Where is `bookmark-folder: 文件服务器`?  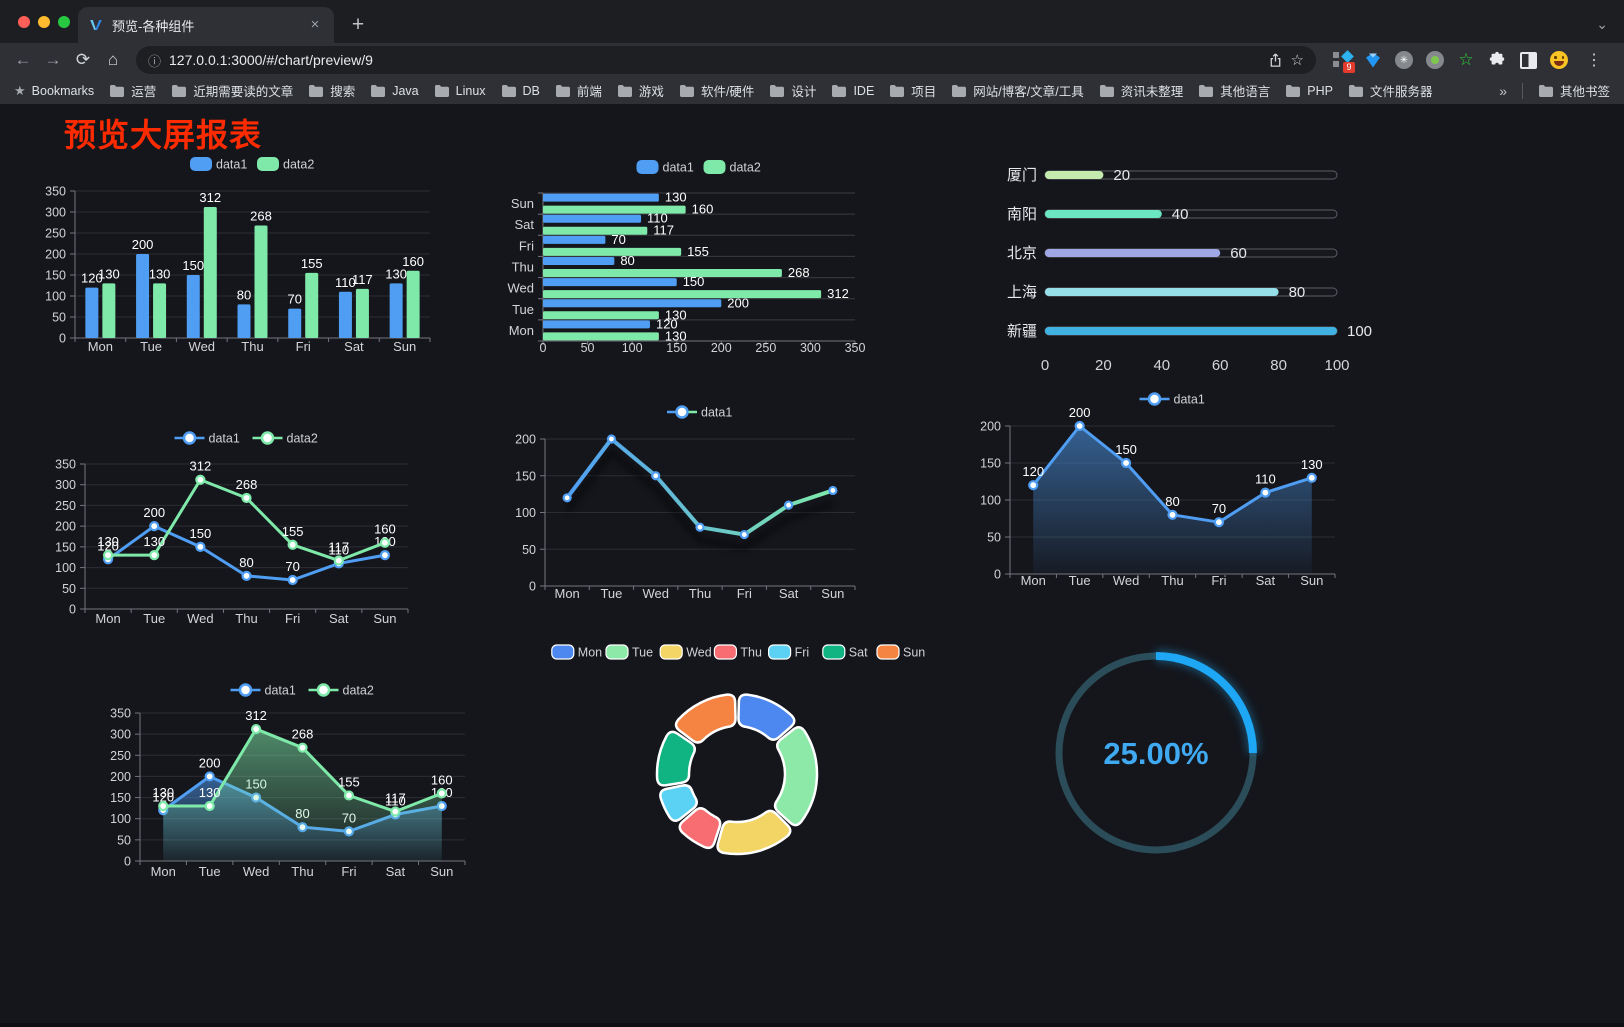
bookmark-folder: 文件服务器 is located at coordinates (1390, 90).